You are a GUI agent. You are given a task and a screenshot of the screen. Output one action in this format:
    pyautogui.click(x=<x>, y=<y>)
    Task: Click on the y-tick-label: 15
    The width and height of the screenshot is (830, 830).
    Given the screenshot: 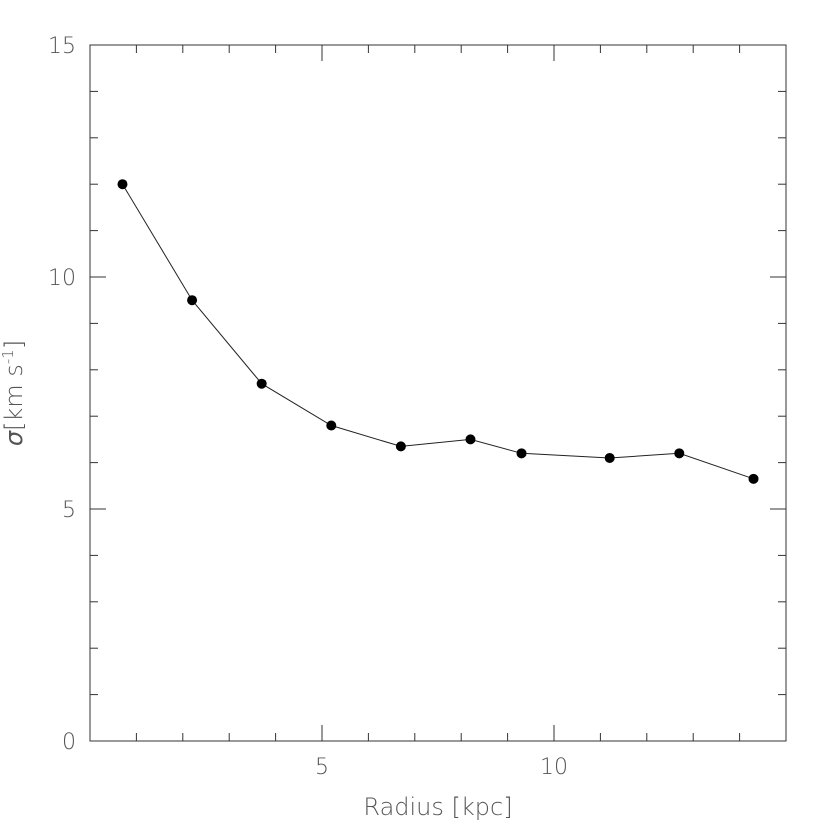 What is the action you would take?
    pyautogui.click(x=62, y=46)
    